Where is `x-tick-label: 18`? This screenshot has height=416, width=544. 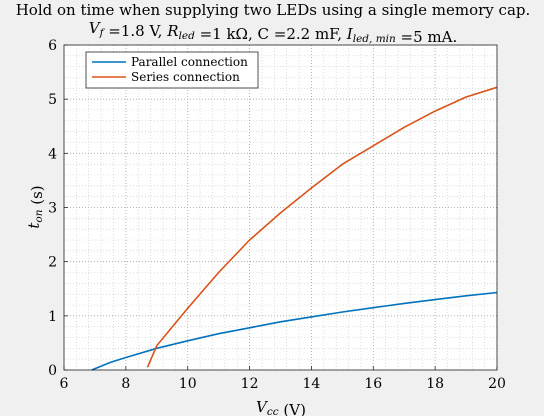 x-tick-label: 18 is located at coordinates (435, 384).